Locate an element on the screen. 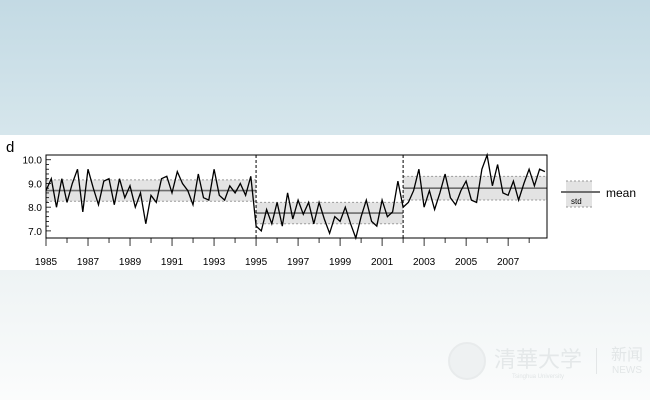 The width and height of the screenshot is (650, 400). x-tick-label: 2001 is located at coordinates (382, 262).